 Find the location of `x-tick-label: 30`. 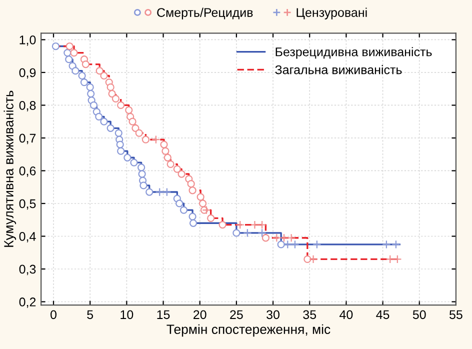

x-tick-label: 30 is located at coordinates (273, 315).